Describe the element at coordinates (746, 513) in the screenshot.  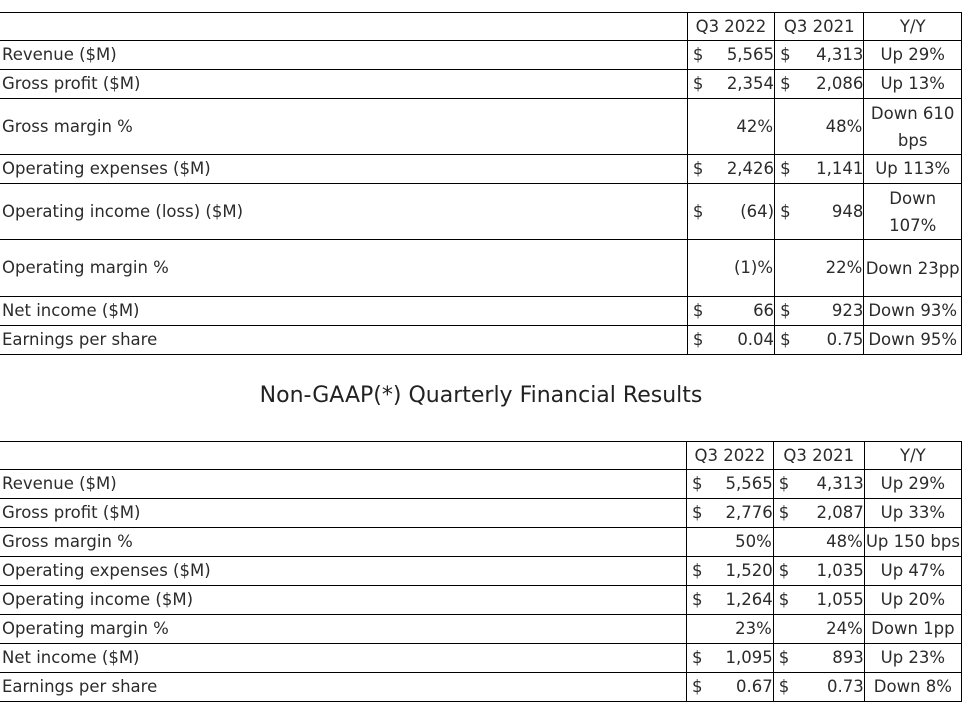
I see `q3-2022-value: 2,776` at that location.